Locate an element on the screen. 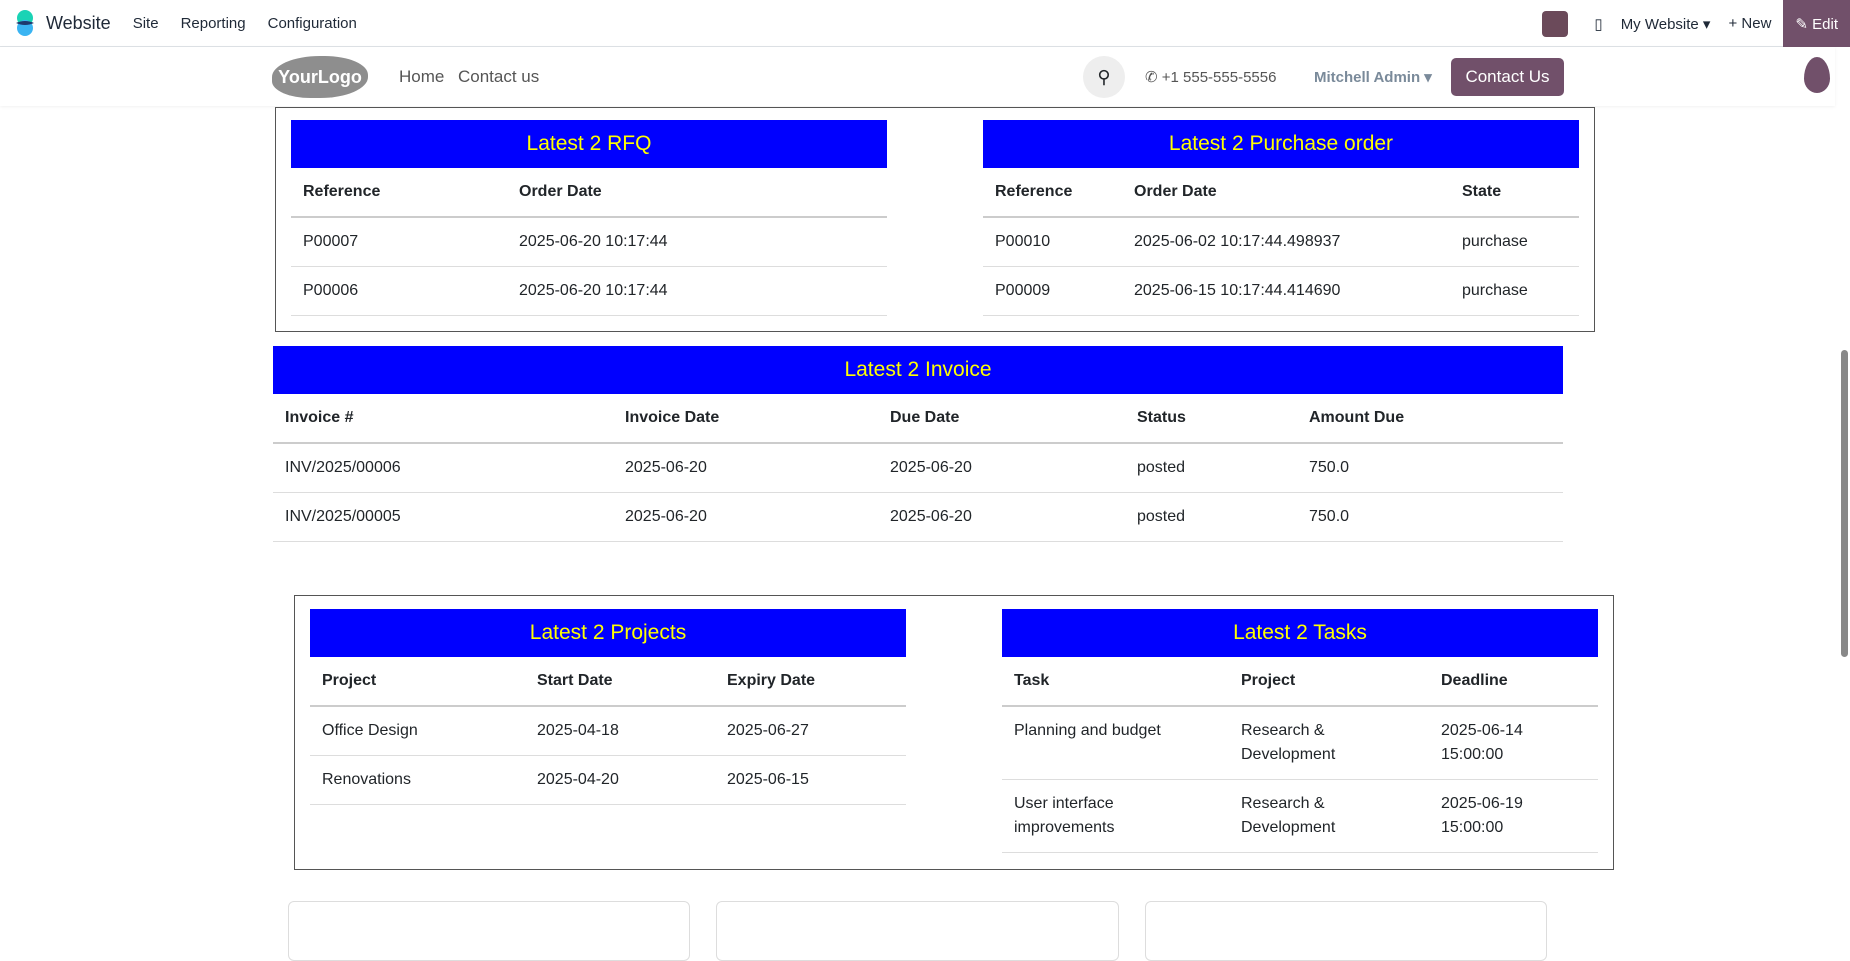 The width and height of the screenshot is (1850, 961). cell: 2025-06-15 10:17:44.414690 is located at coordinates (1286, 291).